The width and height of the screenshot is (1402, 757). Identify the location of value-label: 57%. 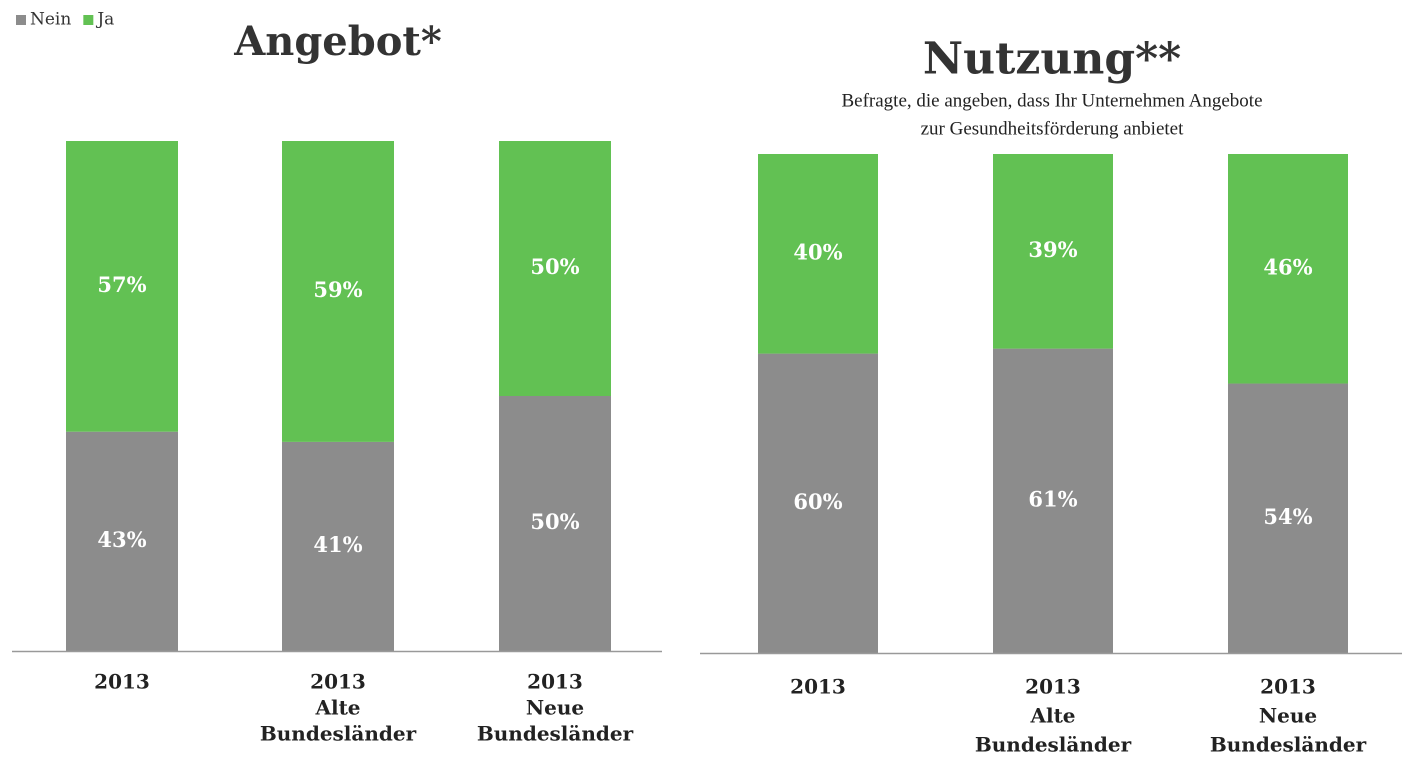
(121, 284).